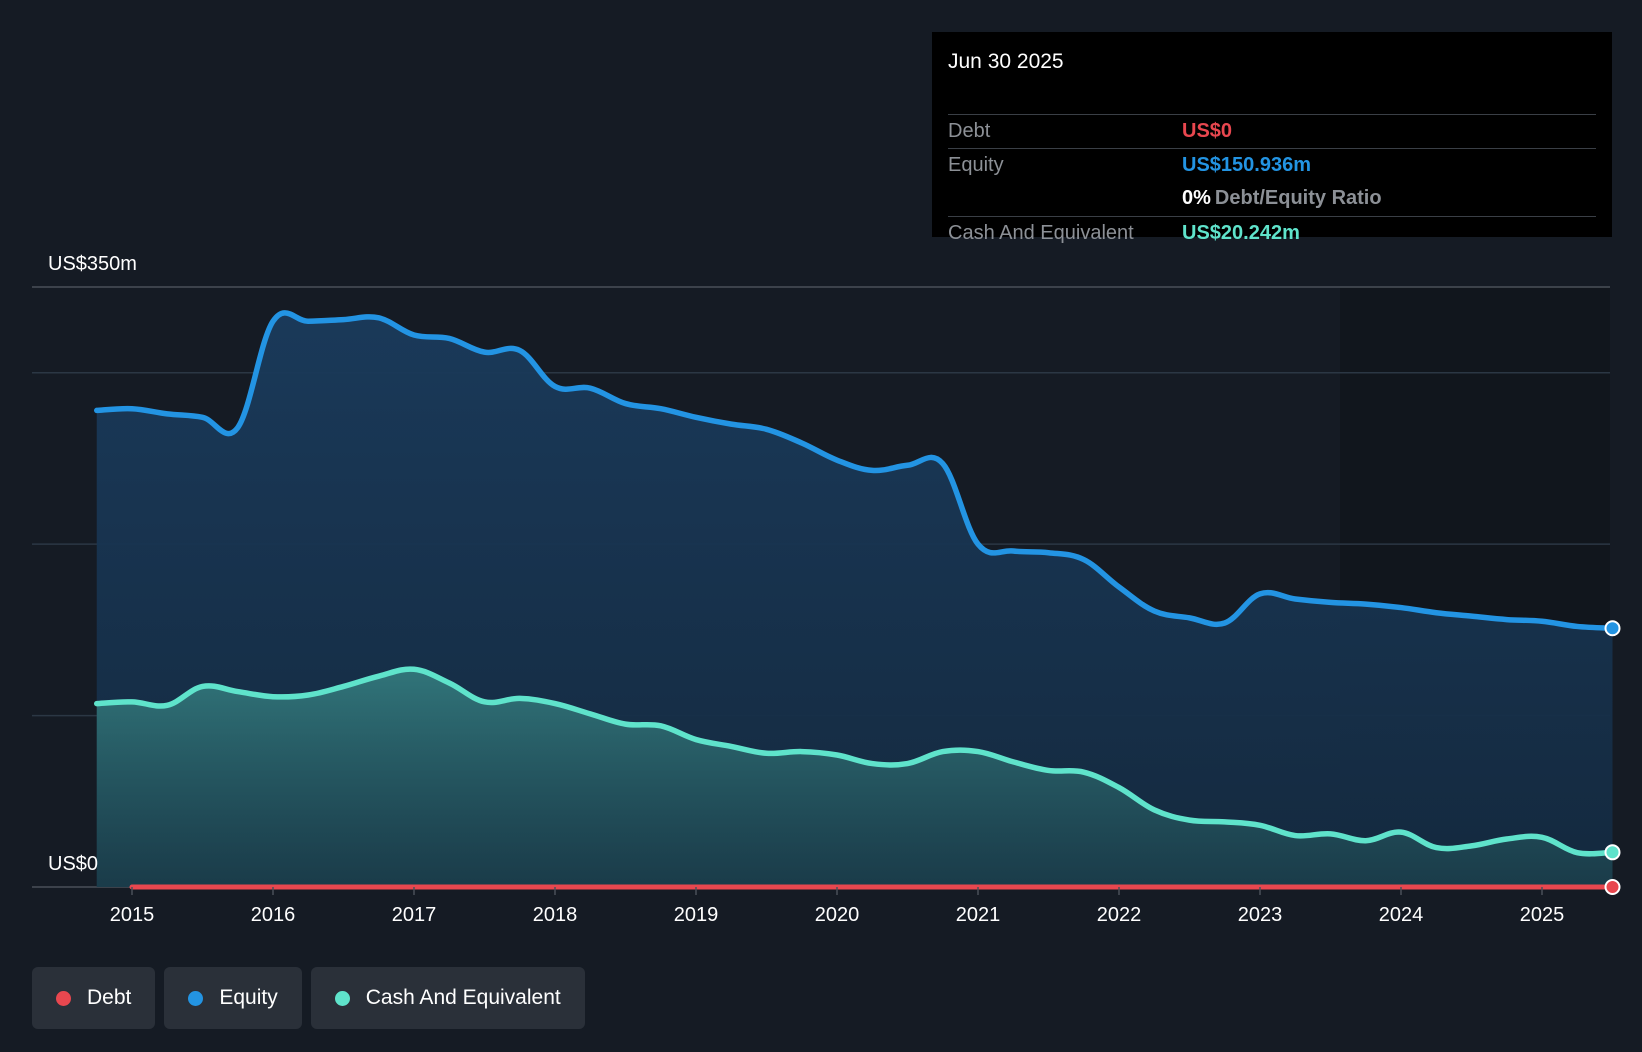 The image size is (1642, 1052). What do you see at coordinates (1612, 757) in the screenshot?
I see `series-end-markers` at bounding box center [1612, 757].